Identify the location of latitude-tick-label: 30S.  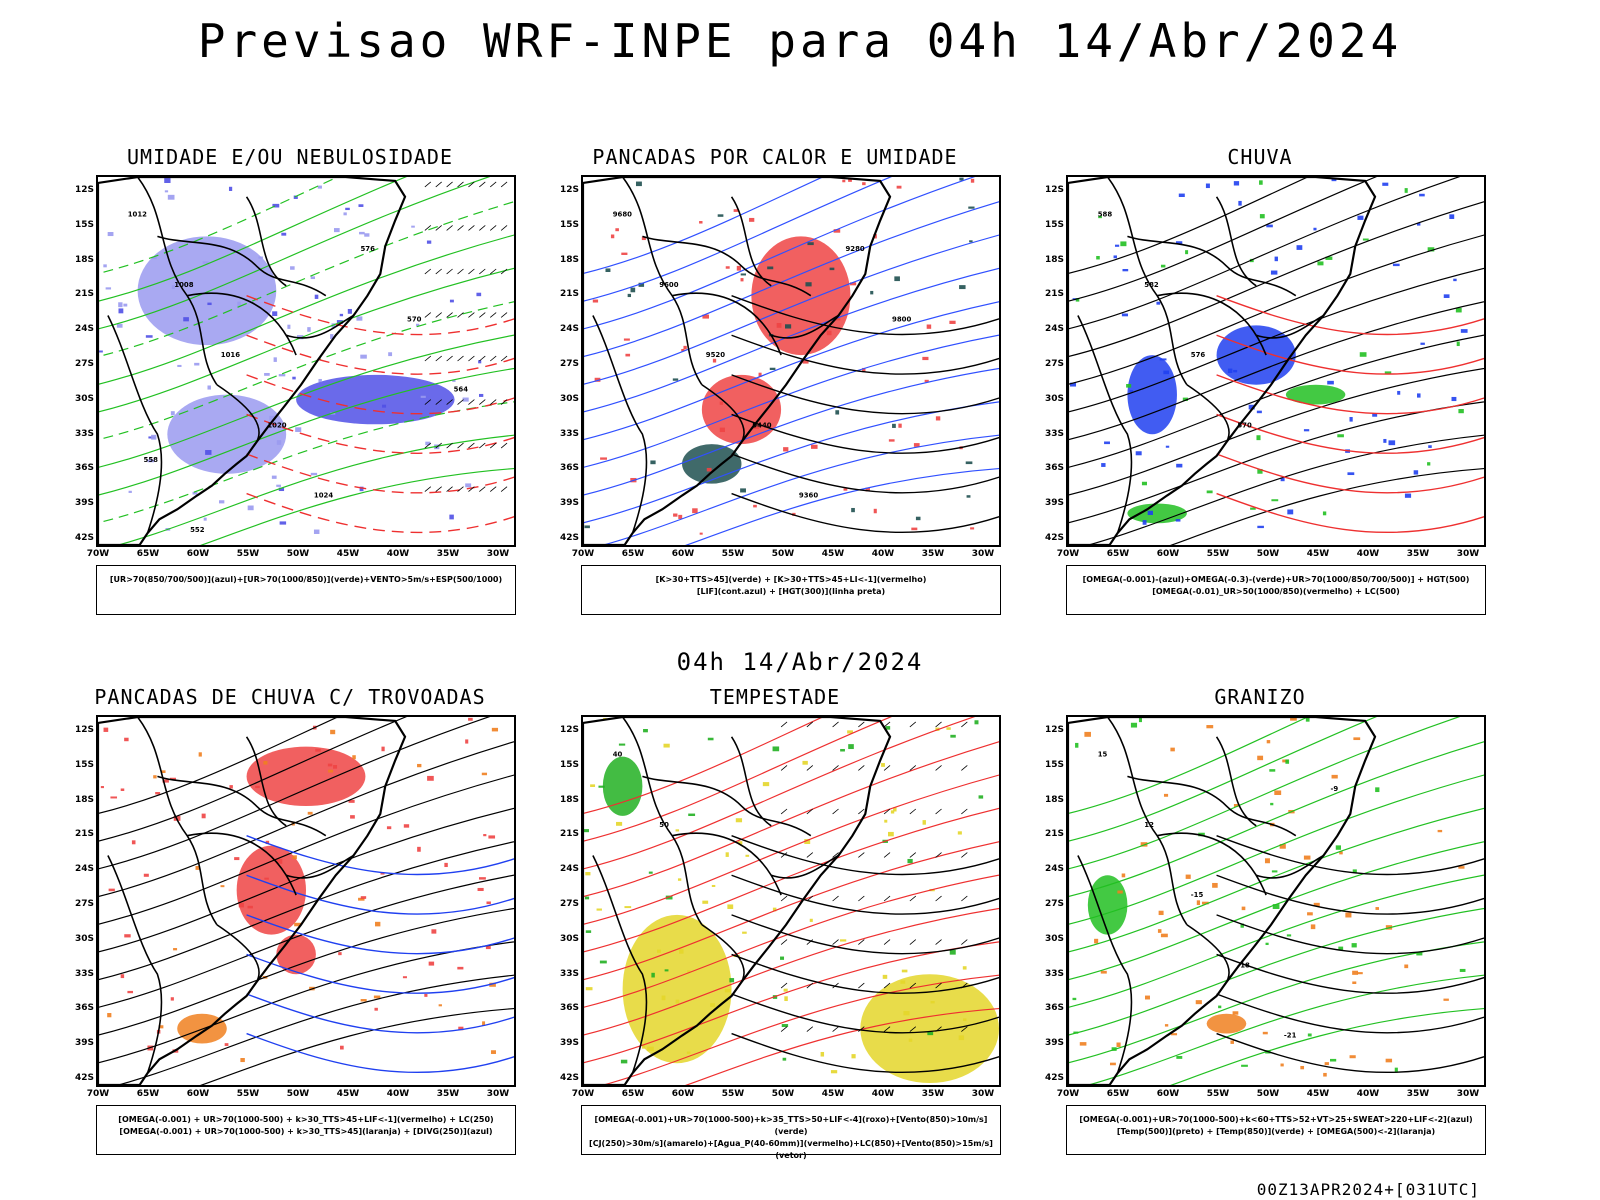
(1054, 398).